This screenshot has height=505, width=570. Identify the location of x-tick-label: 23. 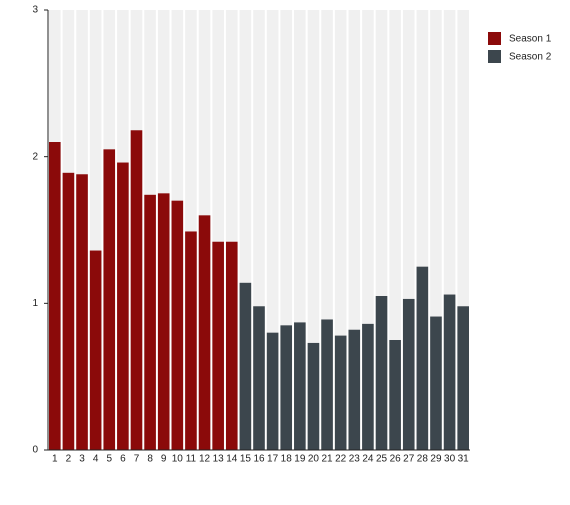
(355, 459).